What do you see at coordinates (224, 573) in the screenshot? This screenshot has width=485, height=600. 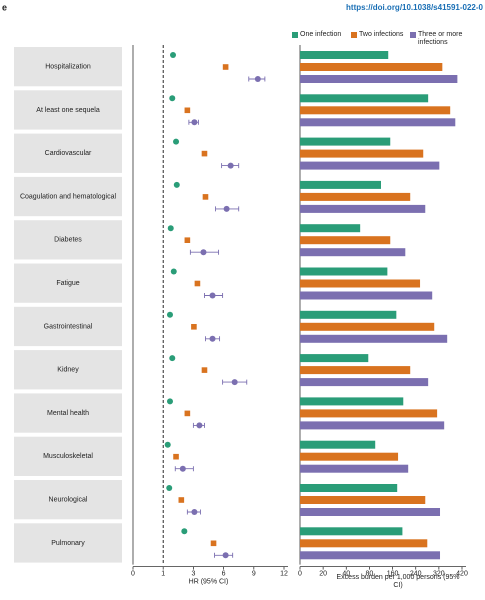 I see `x-tick-label: 6` at bounding box center [224, 573].